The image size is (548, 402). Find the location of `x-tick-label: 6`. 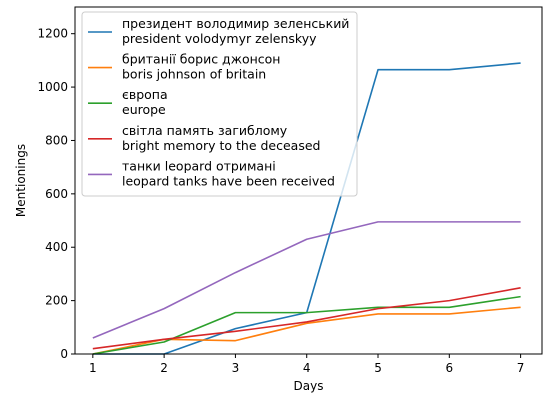

x-tick-label: 6 is located at coordinates (449, 368).